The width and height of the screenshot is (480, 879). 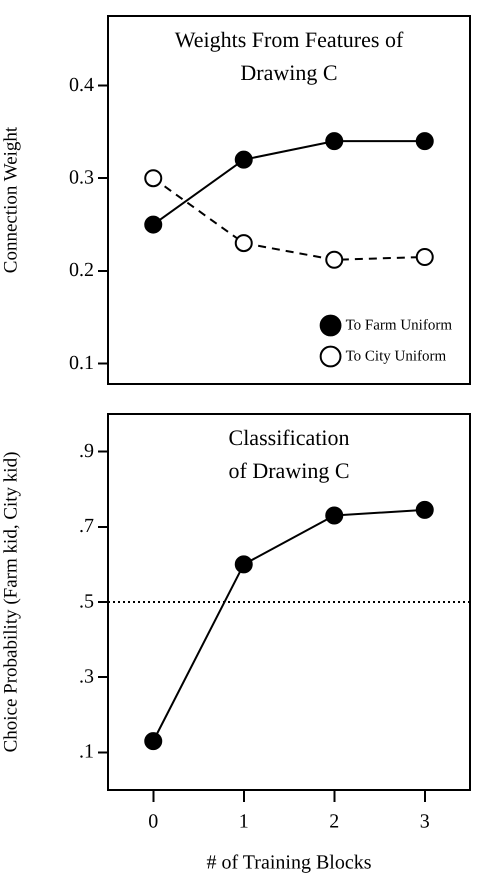 I want to click on x-tick-label: 2, so click(x=334, y=821).